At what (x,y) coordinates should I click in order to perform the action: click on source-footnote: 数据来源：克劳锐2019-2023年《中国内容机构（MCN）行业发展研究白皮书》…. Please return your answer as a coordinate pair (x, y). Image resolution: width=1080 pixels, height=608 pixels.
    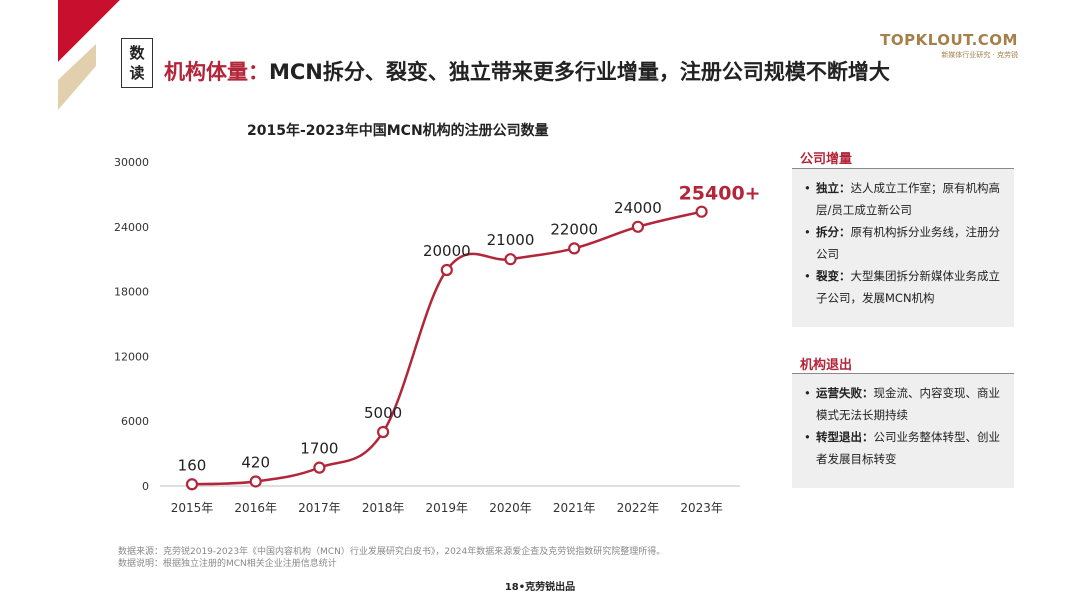
    Looking at the image, I should click on (391, 558).